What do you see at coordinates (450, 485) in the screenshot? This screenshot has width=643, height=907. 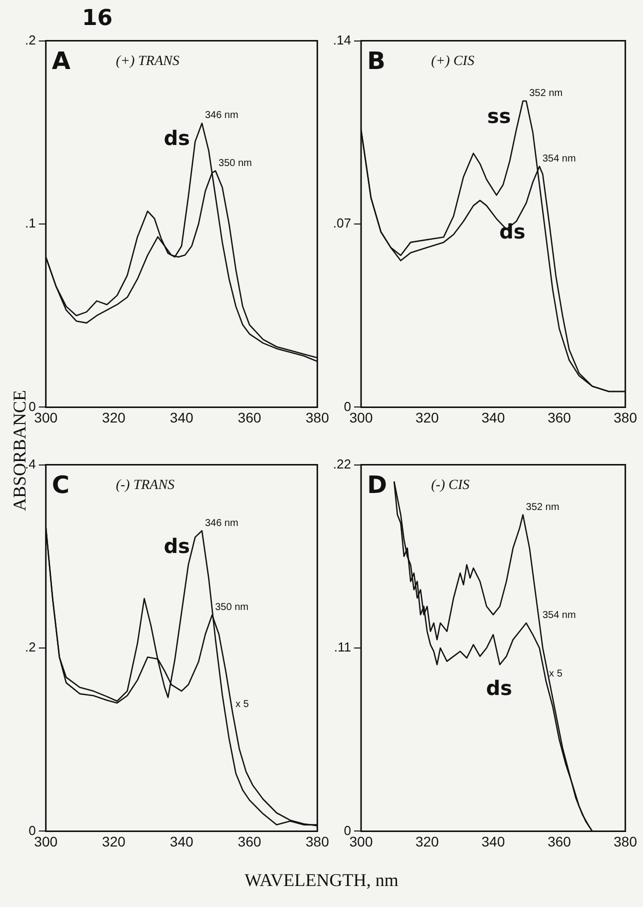 I see `text: (-) CIS` at bounding box center [450, 485].